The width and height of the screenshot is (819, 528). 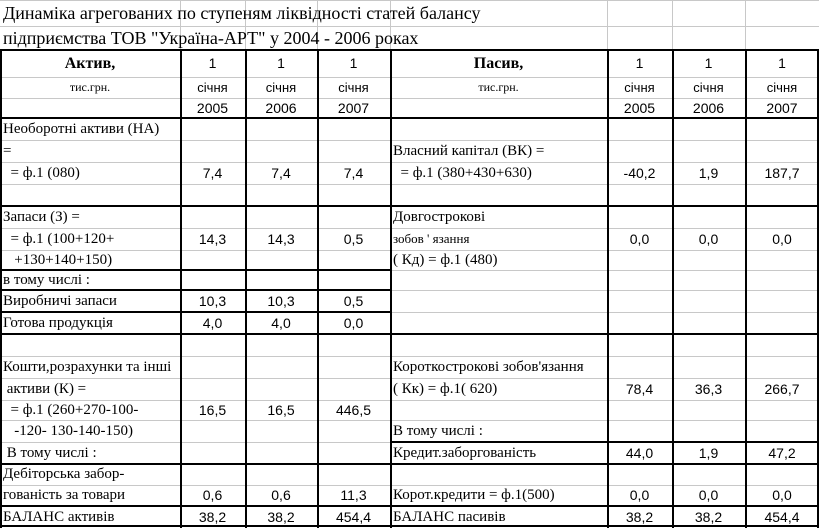 I want to click on gotova-value: 0,0, so click(x=353, y=323).